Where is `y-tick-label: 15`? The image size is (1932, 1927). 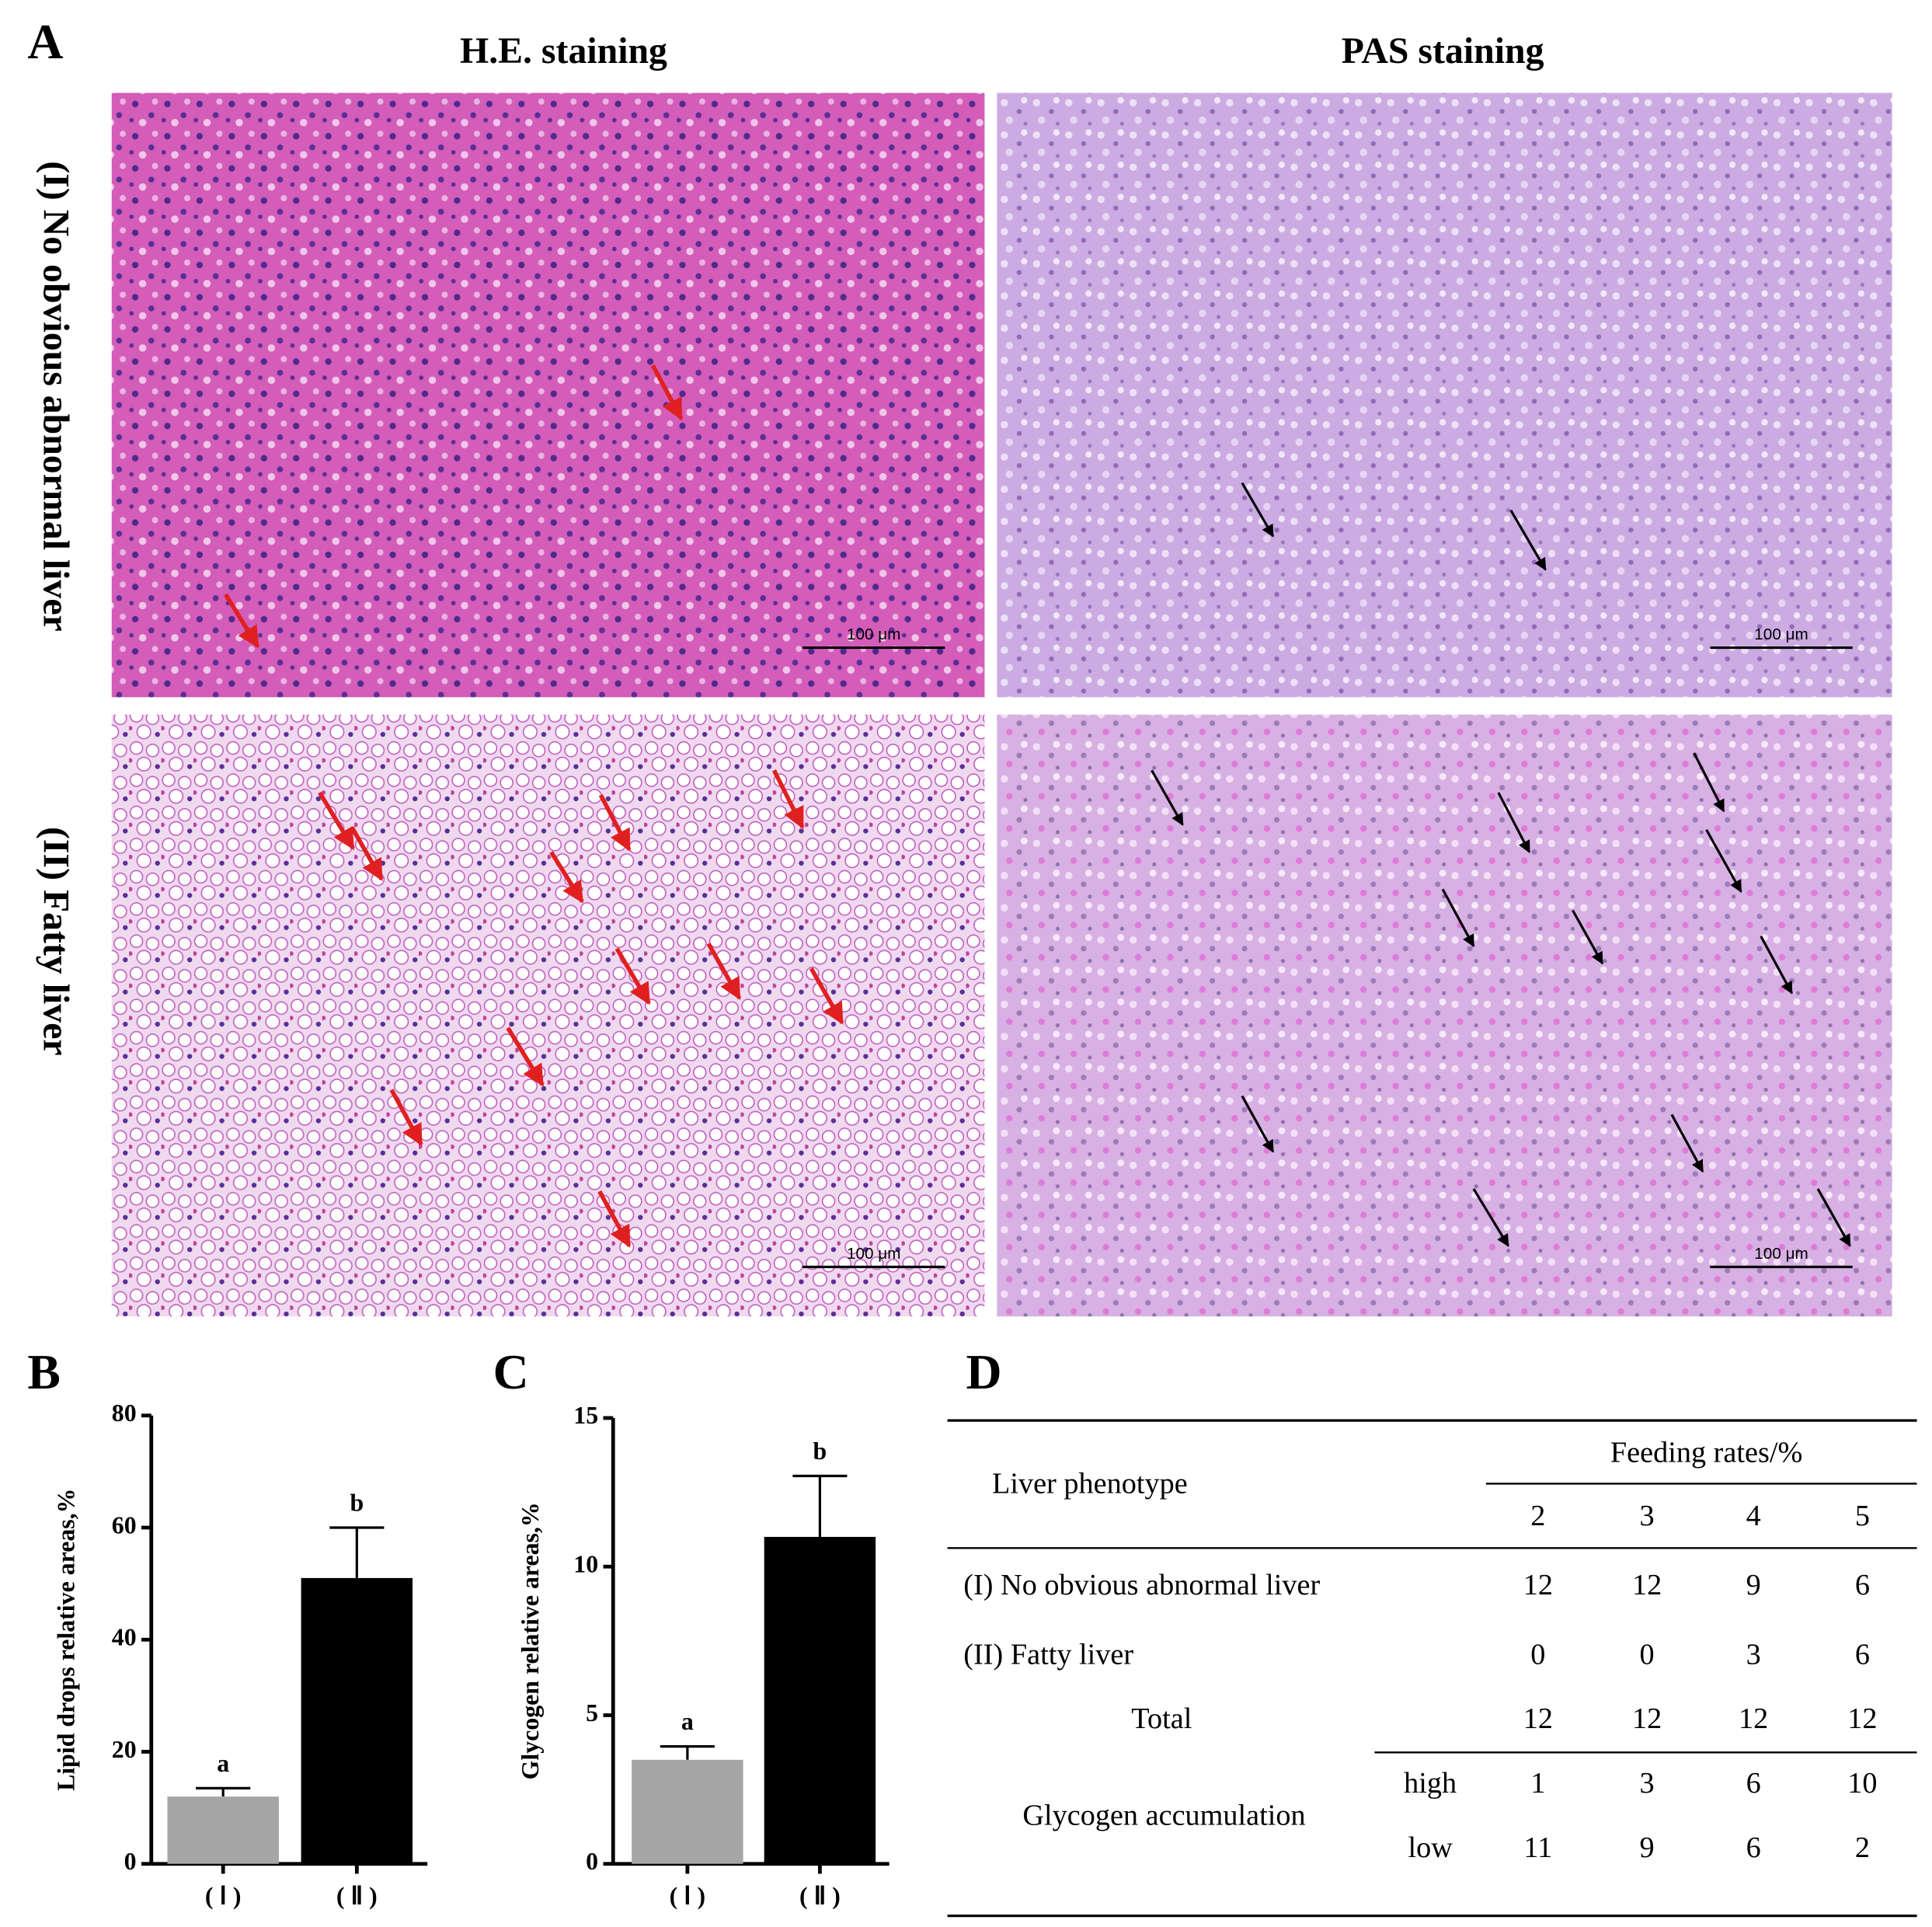
y-tick-label: 15 is located at coordinates (585, 1415).